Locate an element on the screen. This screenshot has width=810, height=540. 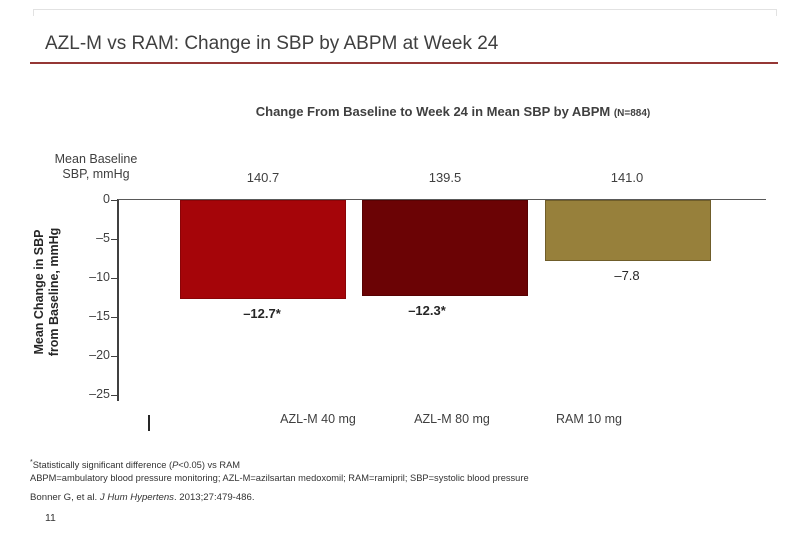
citation-volume: . 2013;27:479-486. is located at coordinates (214, 497).